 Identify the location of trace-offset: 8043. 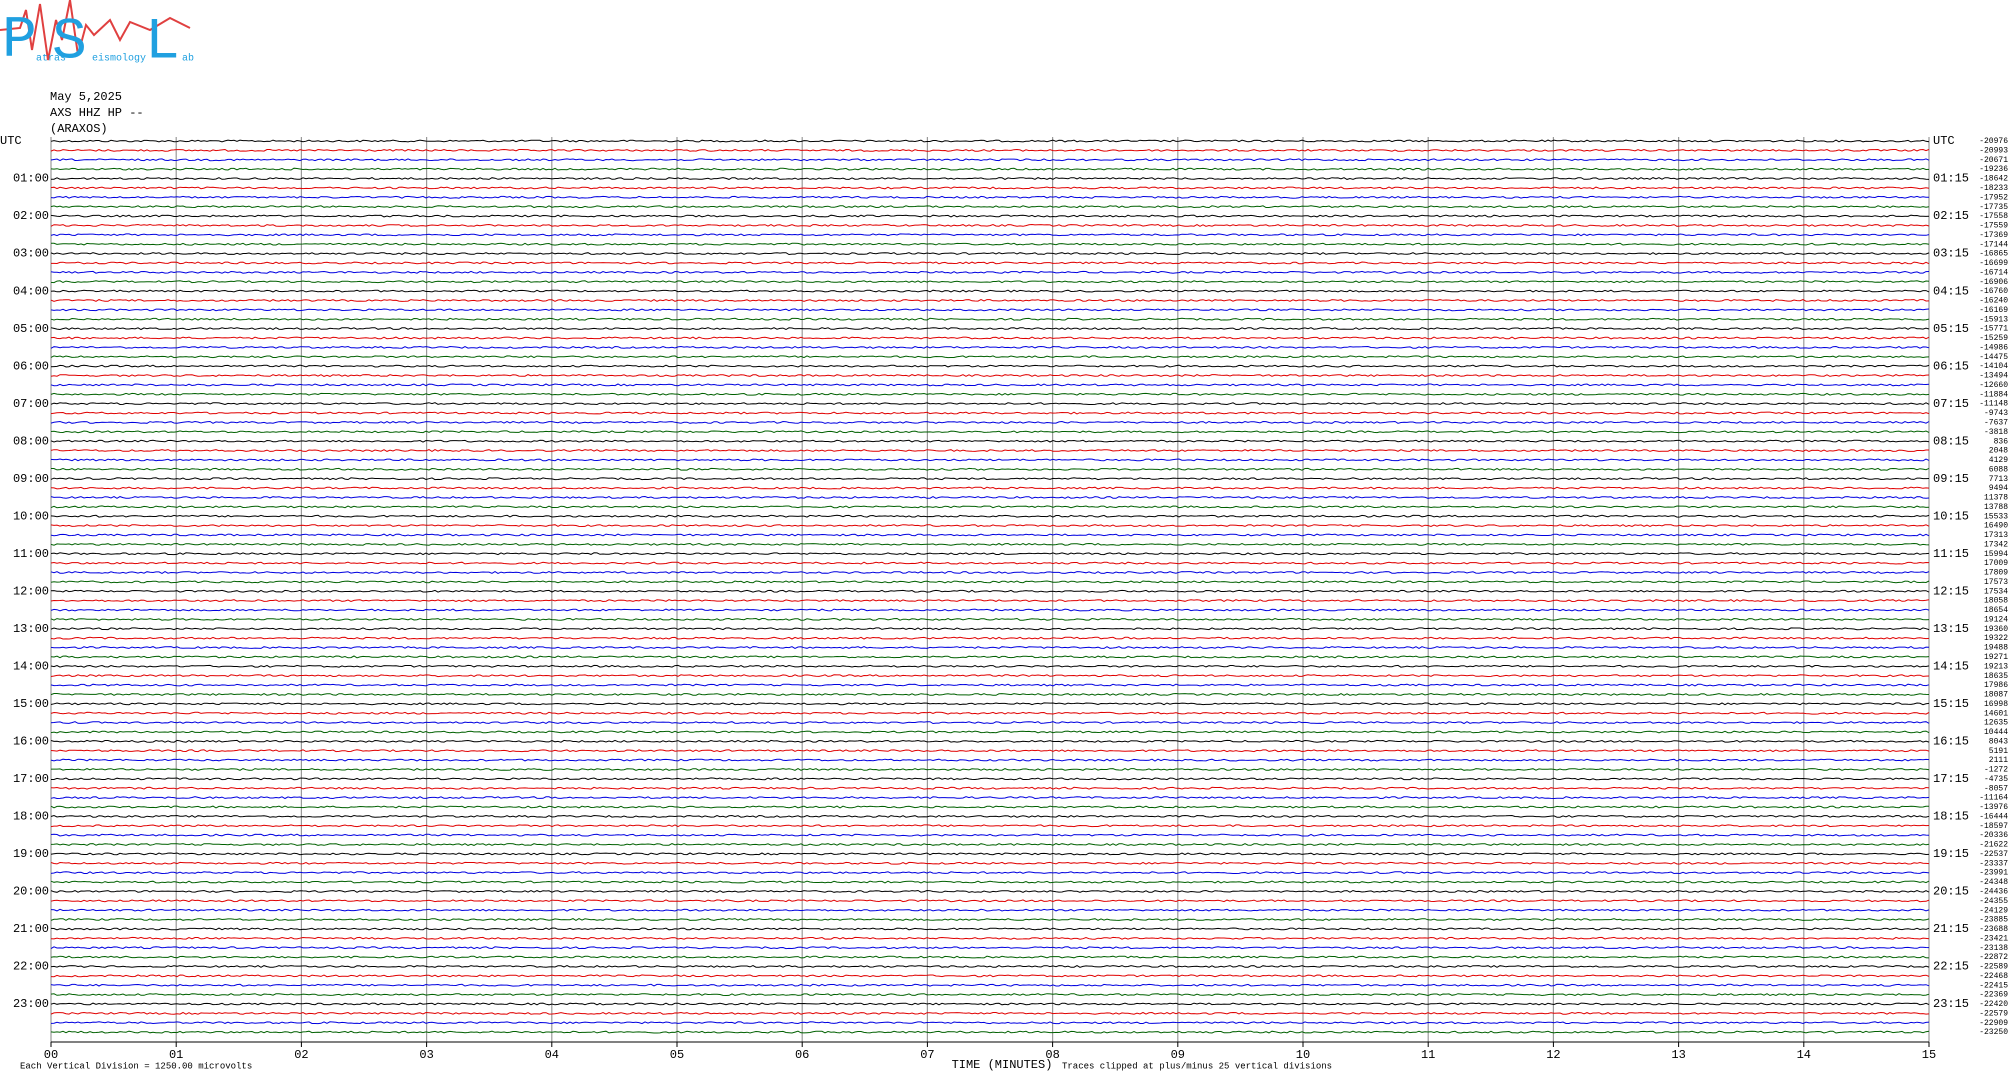
(1998, 741).